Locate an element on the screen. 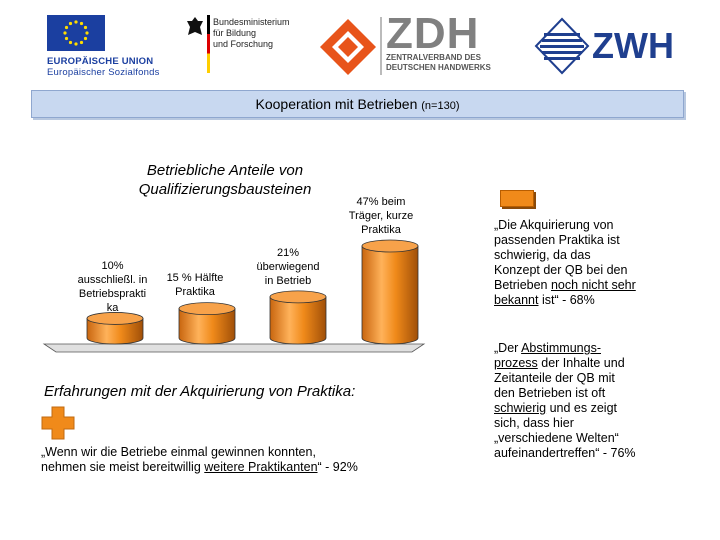  rq2-line2: prozess der Inhalte und is located at coordinates (594, 363).